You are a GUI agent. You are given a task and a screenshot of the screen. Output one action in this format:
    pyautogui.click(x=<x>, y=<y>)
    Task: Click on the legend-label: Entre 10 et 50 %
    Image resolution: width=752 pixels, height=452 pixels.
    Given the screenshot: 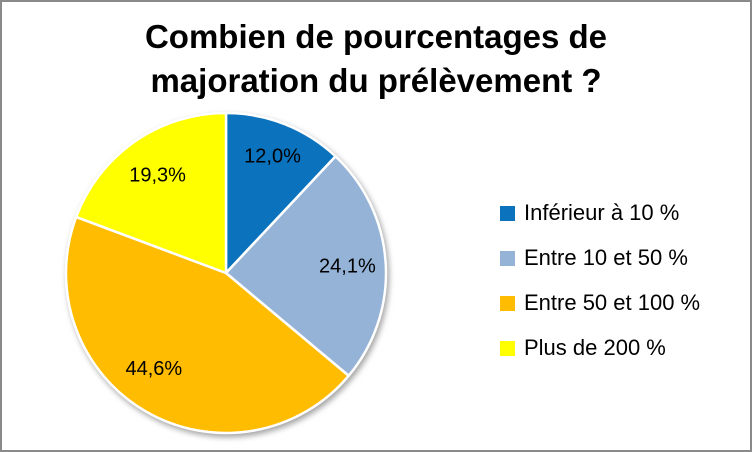 What is the action you would take?
    pyautogui.click(x=606, y=257)
    